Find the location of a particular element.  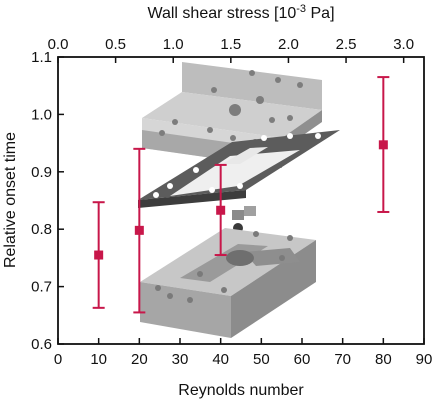

x-tick-label: 50 is located at coordinates (261, 359).